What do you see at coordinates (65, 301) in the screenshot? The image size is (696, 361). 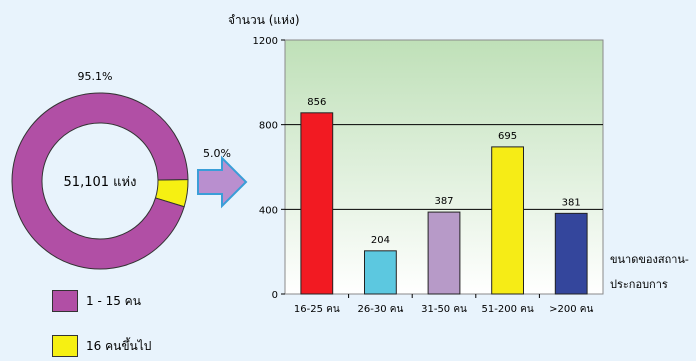 I see `legend-swatch-purple` at bounding box center [65, 301].